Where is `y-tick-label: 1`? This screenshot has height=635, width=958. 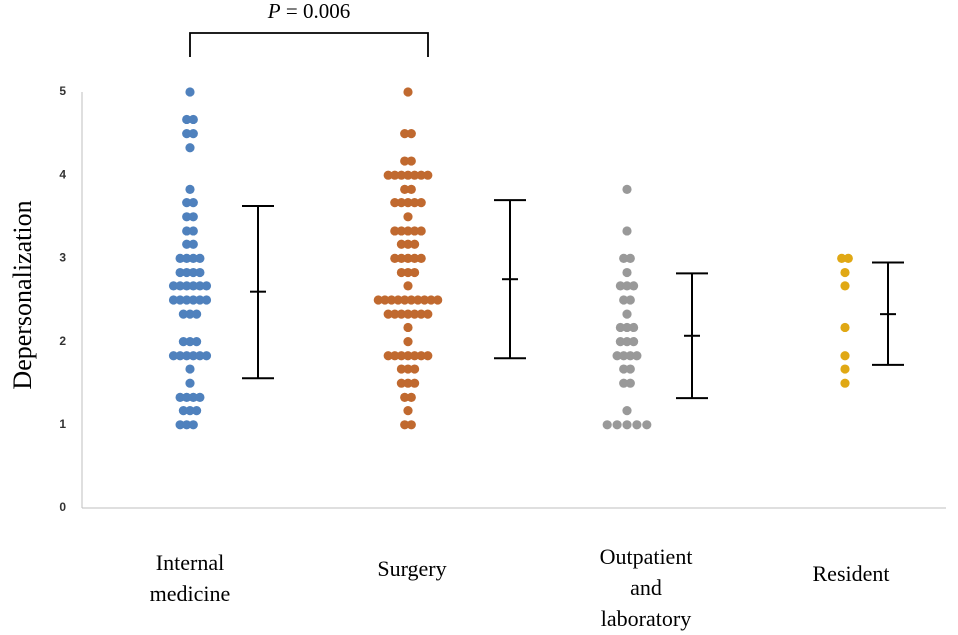 y-tick-label: 1 is located at coordinates (62, 424).